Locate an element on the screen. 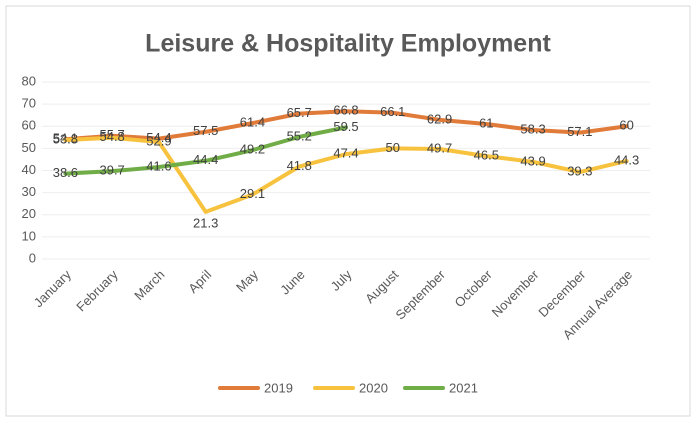 This screenshot has width=696, height=424. data-label: 38.6 is located at coordinates (65, 172).